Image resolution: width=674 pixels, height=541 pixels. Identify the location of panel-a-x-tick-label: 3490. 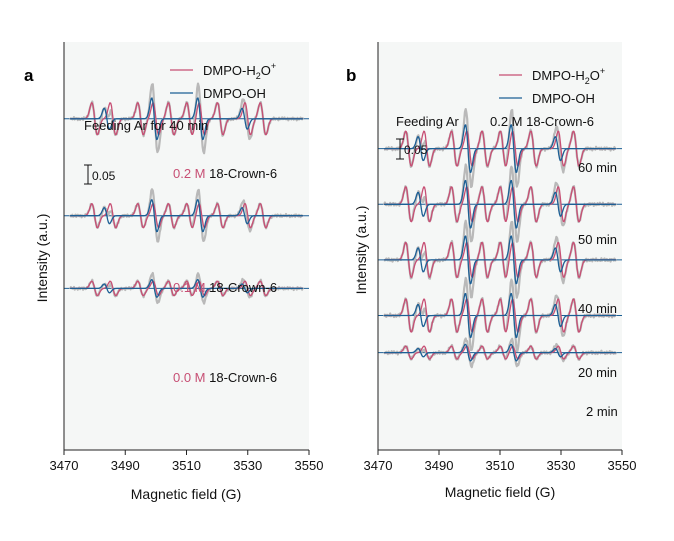
(125, 465).